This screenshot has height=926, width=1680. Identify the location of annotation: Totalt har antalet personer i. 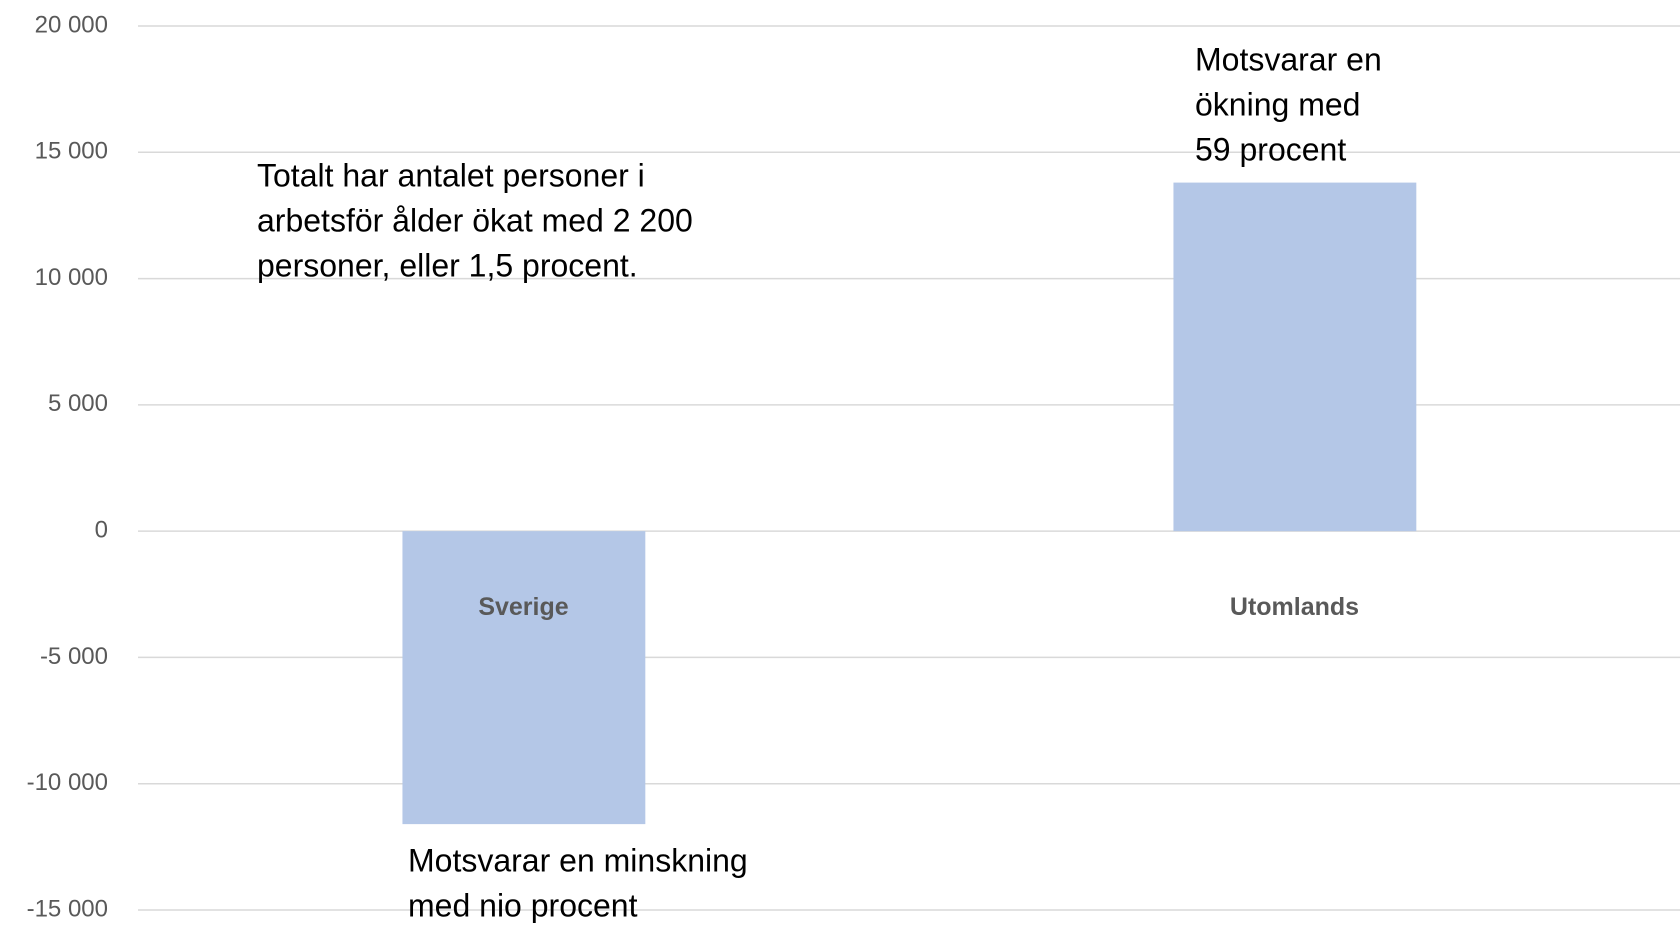
(451, 175).